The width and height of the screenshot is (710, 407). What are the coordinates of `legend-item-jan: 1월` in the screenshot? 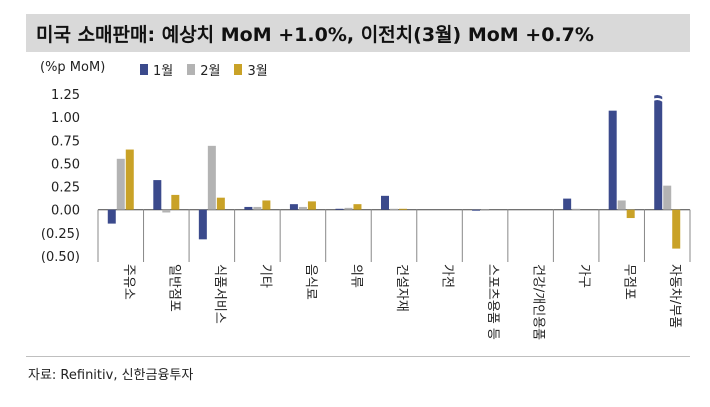 It's located at (156, 69).